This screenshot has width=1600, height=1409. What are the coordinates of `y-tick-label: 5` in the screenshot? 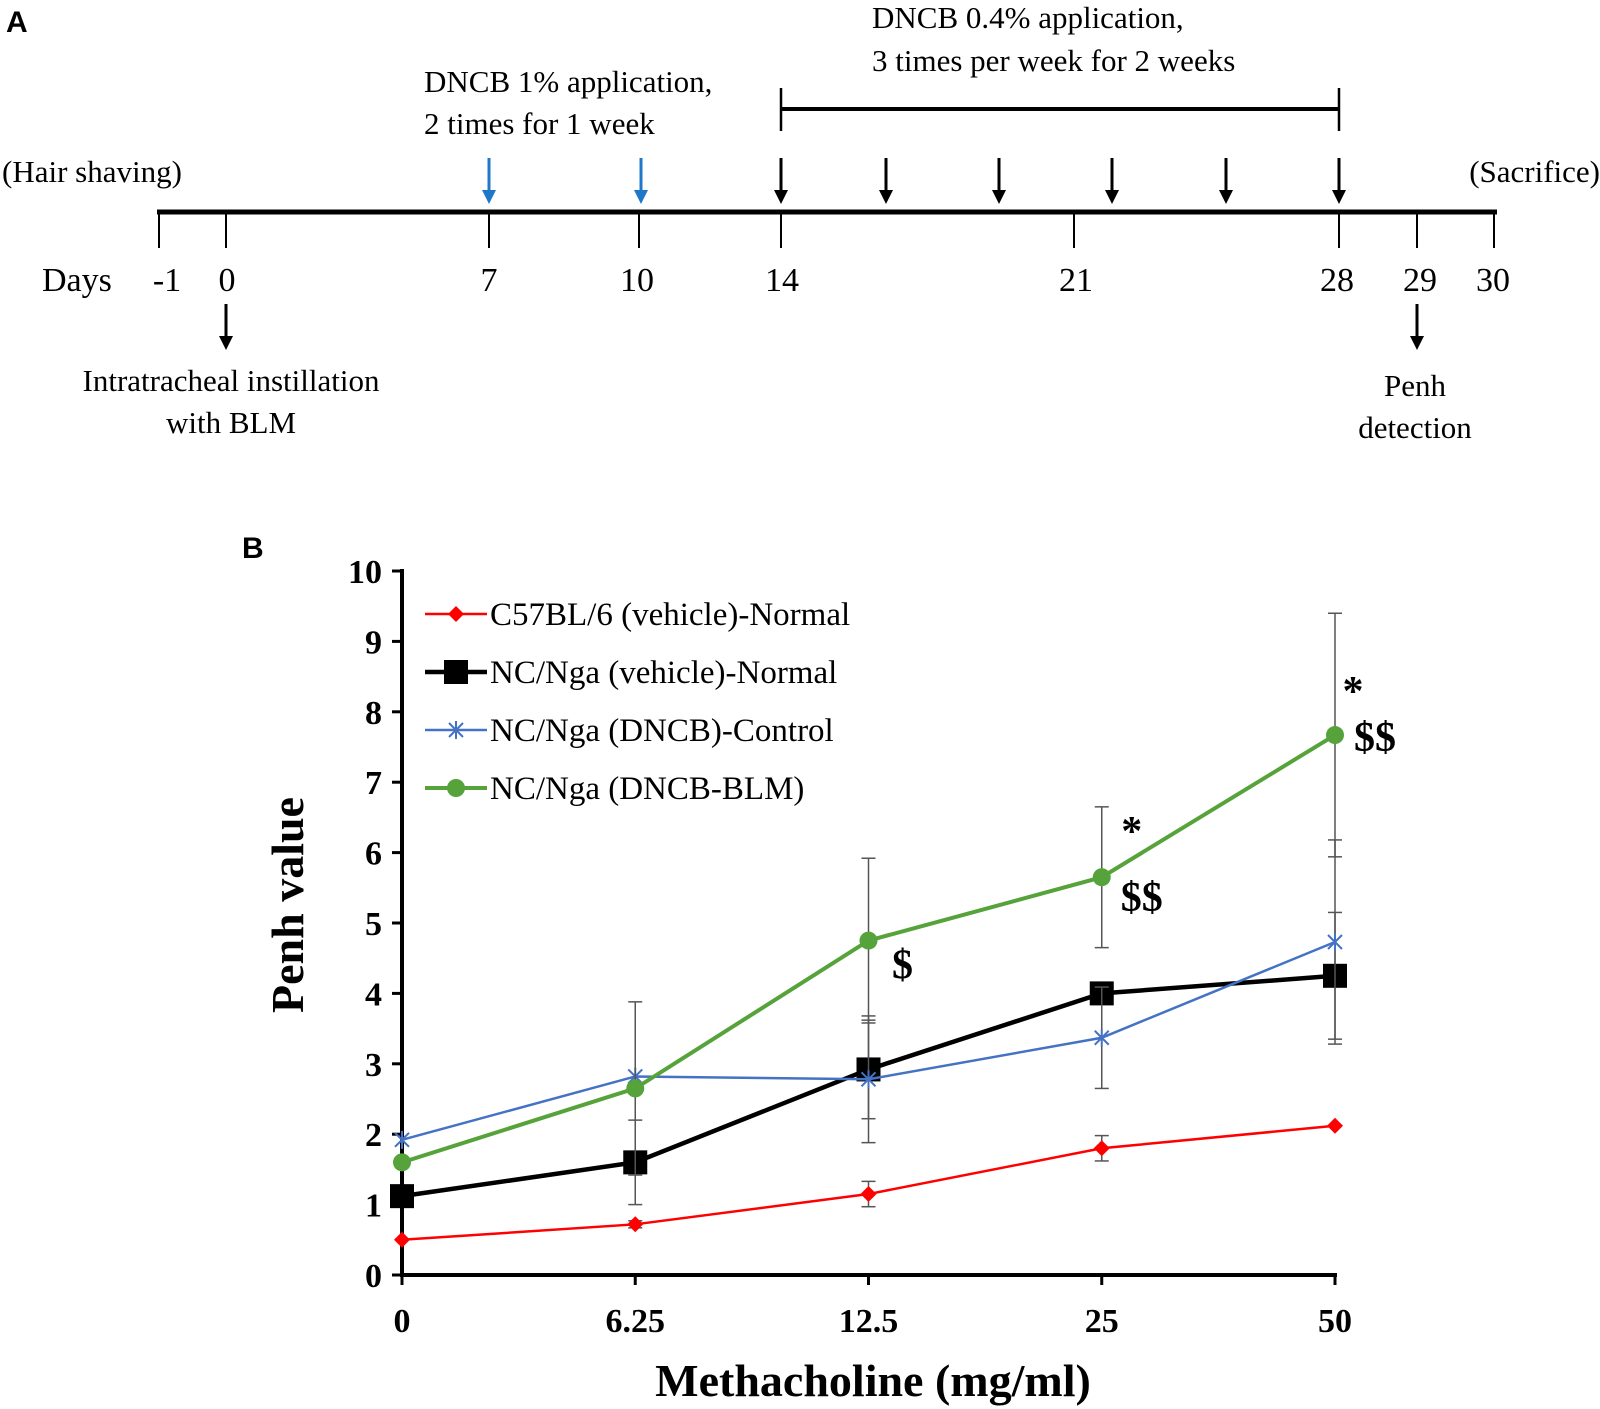 It's located at (373, 924).